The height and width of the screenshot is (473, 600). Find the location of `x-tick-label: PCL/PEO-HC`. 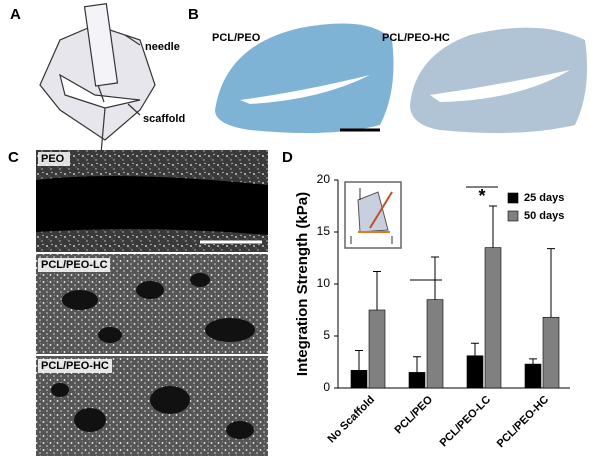

x-tick-label: PCL/PEO-HC is located at coordinates (523, 422).